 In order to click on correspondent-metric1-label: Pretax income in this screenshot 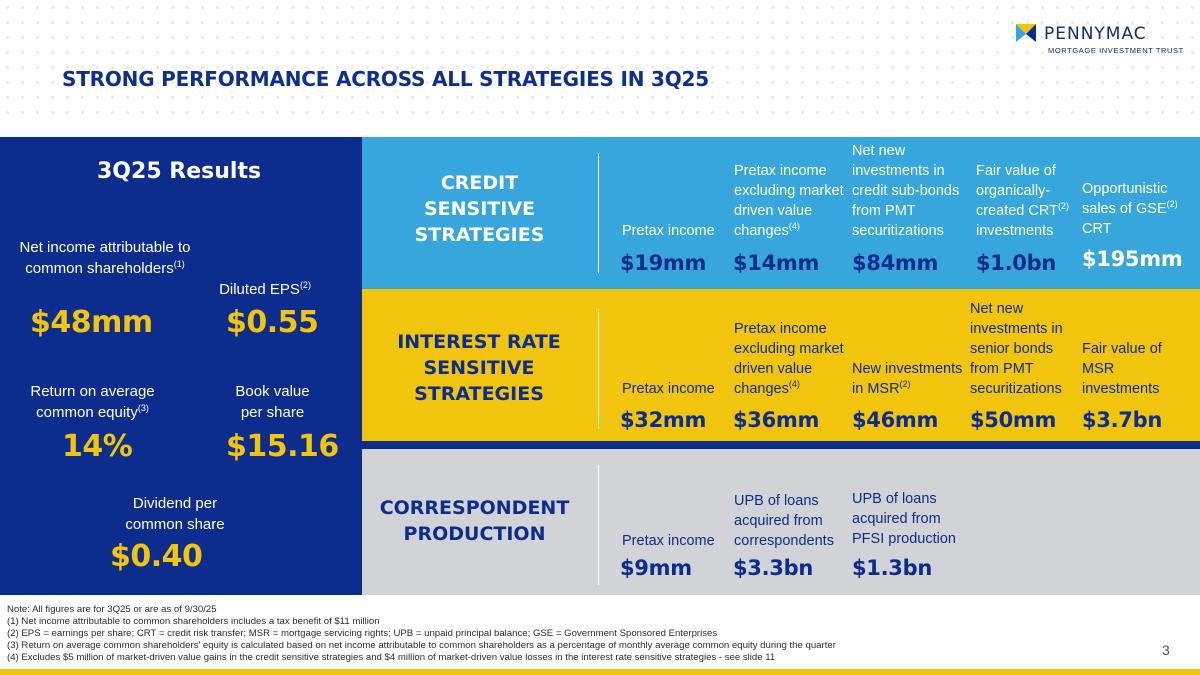, I will do `click(668, 541)`.